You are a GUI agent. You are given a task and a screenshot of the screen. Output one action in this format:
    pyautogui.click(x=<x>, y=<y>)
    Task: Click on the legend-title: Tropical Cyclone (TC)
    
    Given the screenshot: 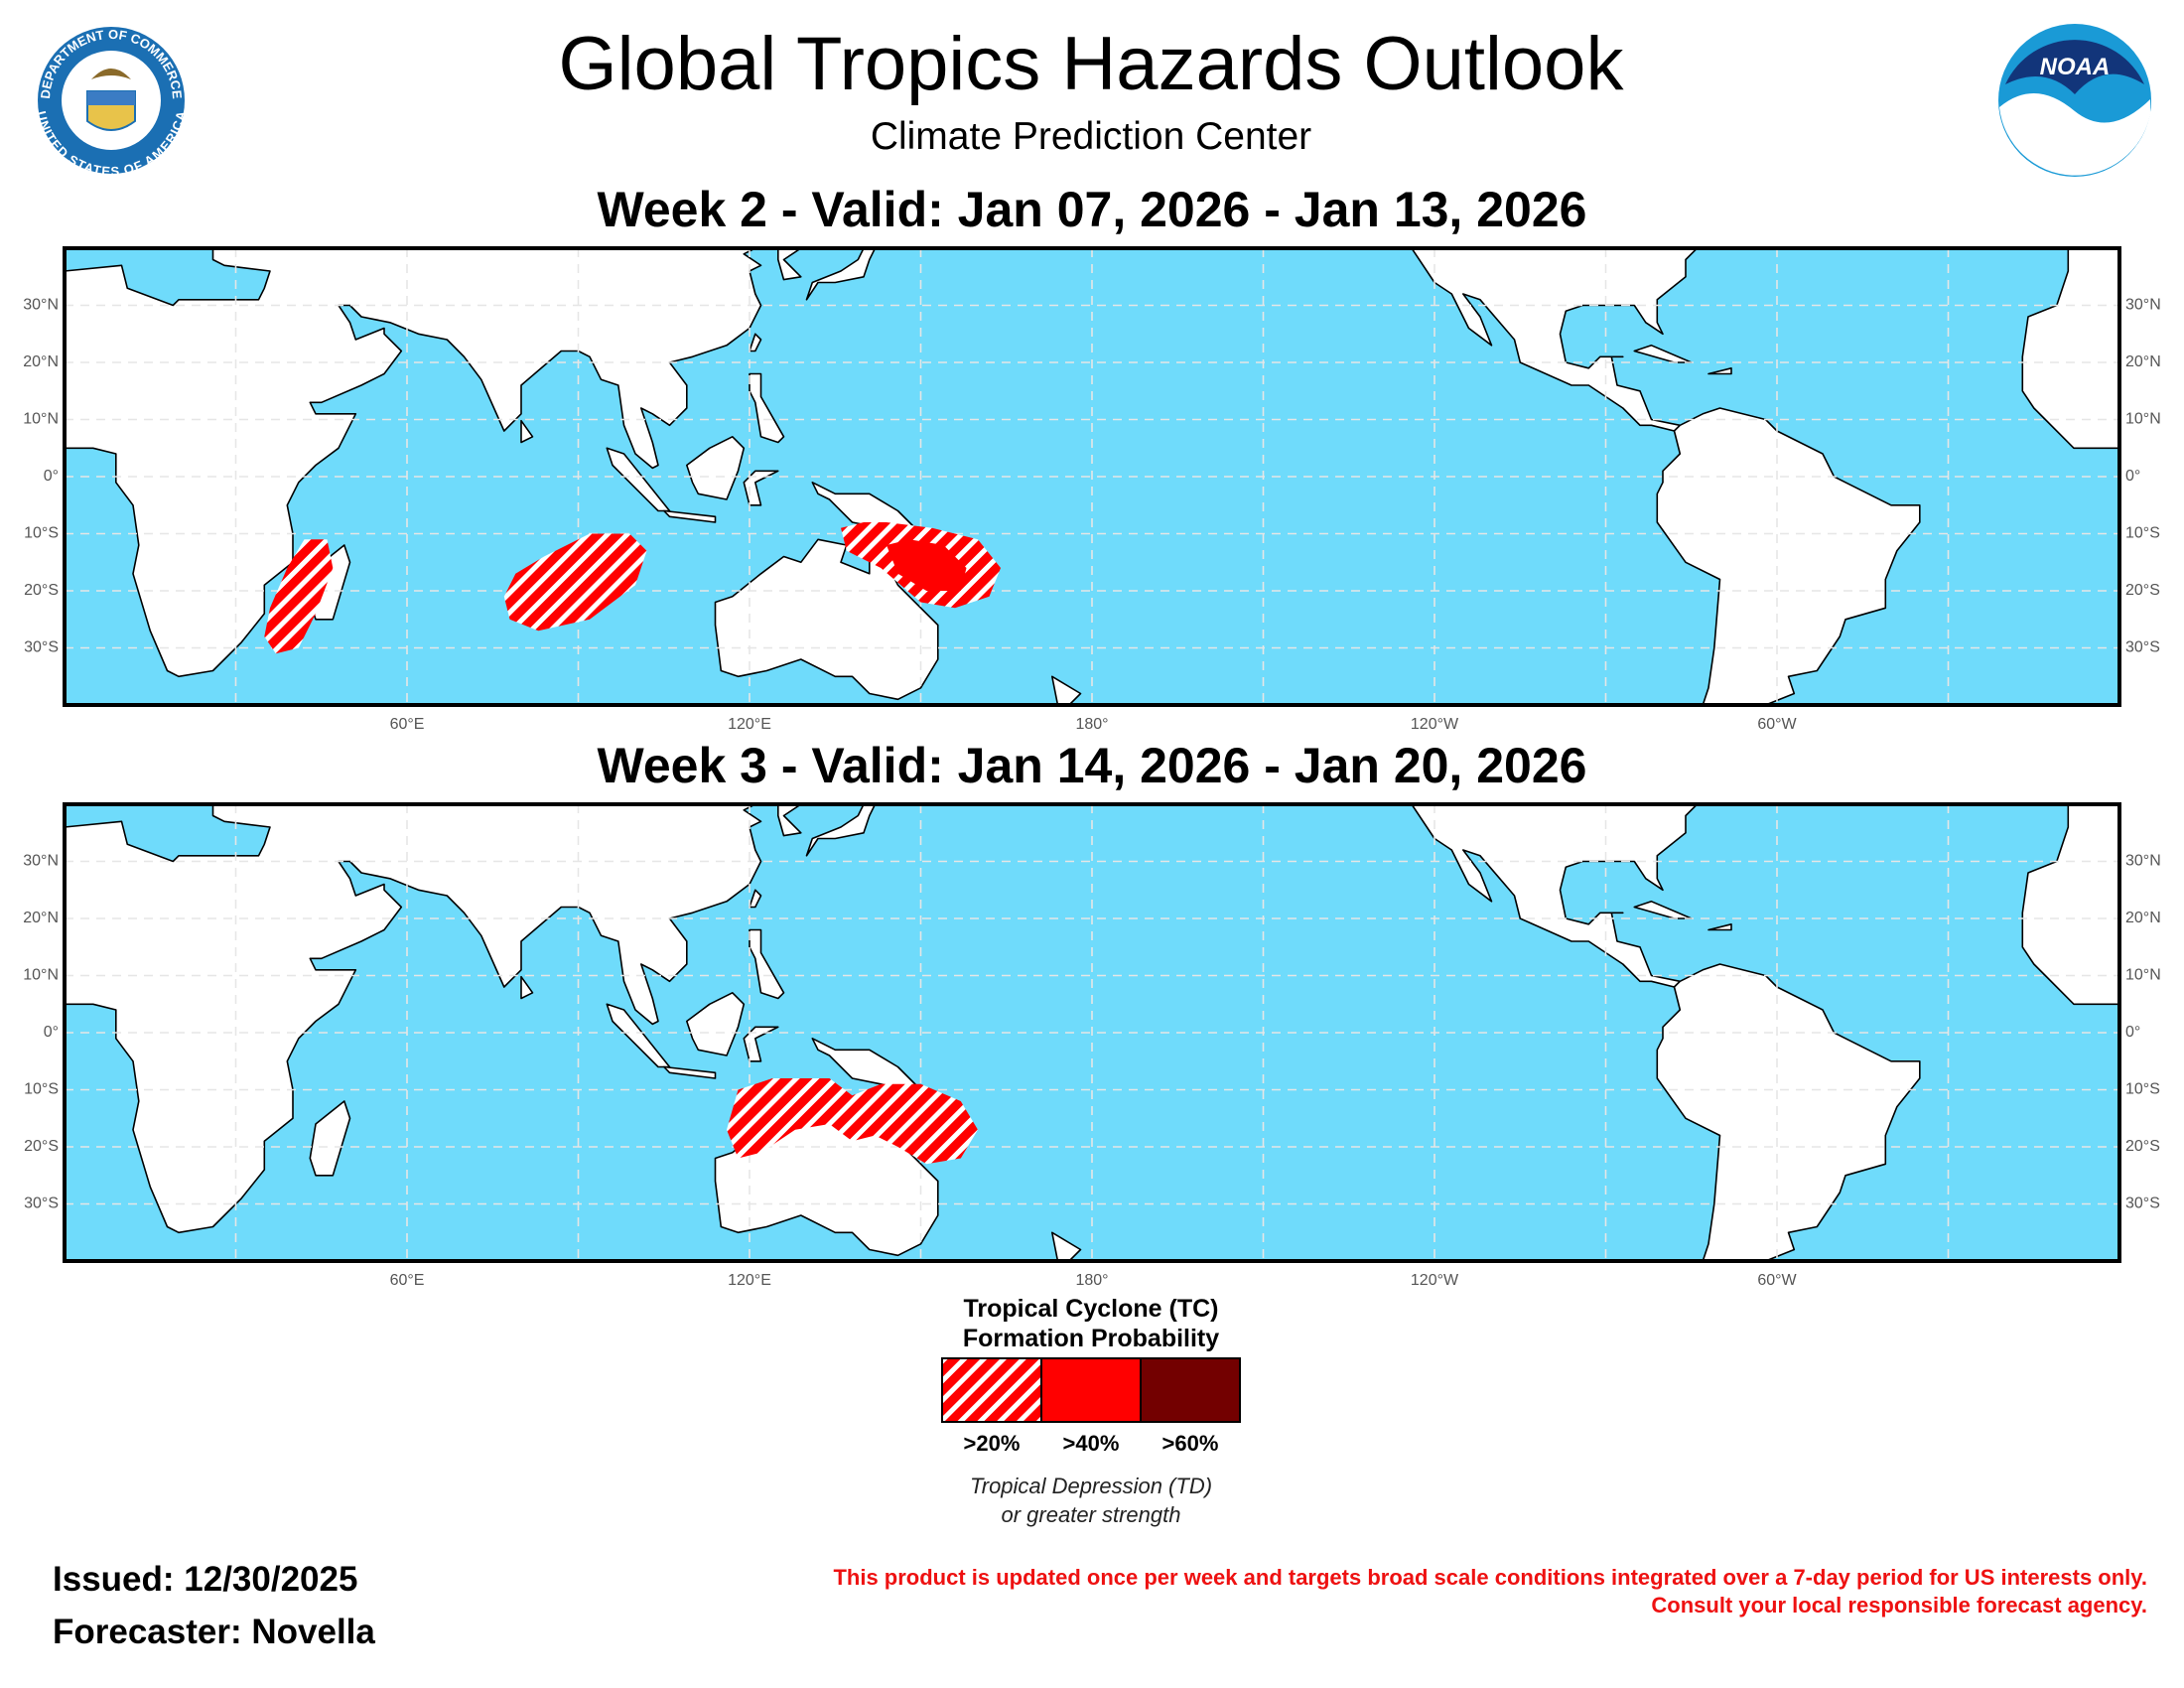 What is the action you would take?
    pyautogui.click(x=1091, y=1309)
    